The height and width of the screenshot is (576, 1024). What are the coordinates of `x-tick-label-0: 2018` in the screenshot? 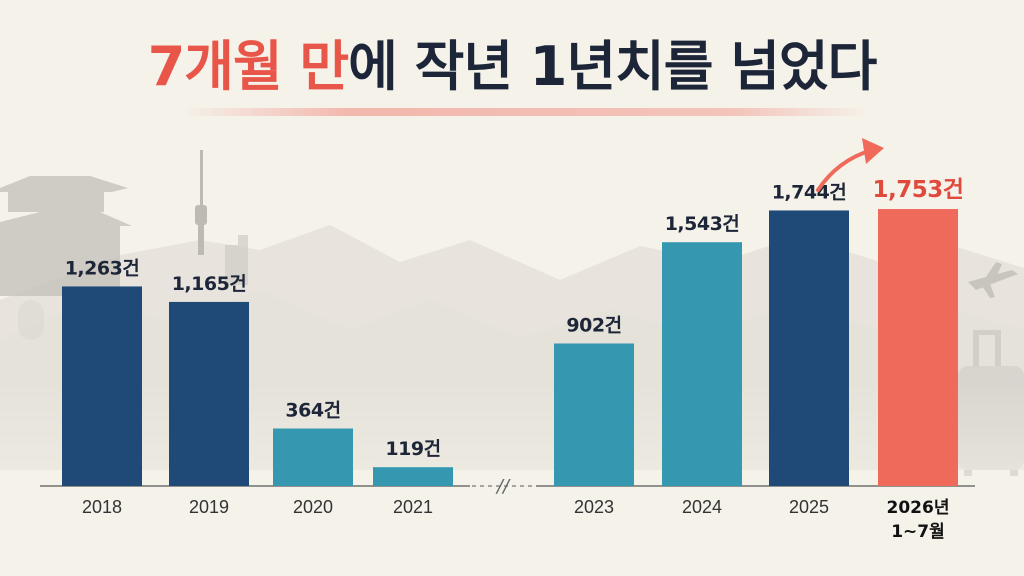 It's located at (102, 507).